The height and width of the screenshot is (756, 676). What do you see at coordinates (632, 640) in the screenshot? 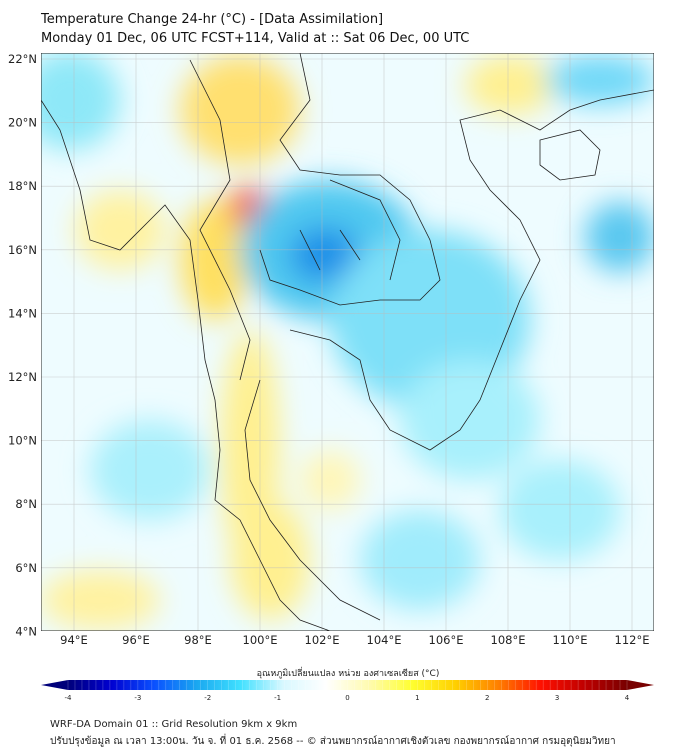
I see `lon-label: 112°E` at bounding box center [632, 640].